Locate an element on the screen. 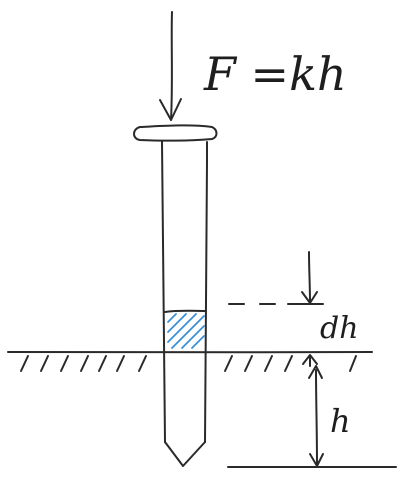 Image resolution: width=415 pixels, height=482 pixels. depth-arrow is located at coordinates (316, 416).